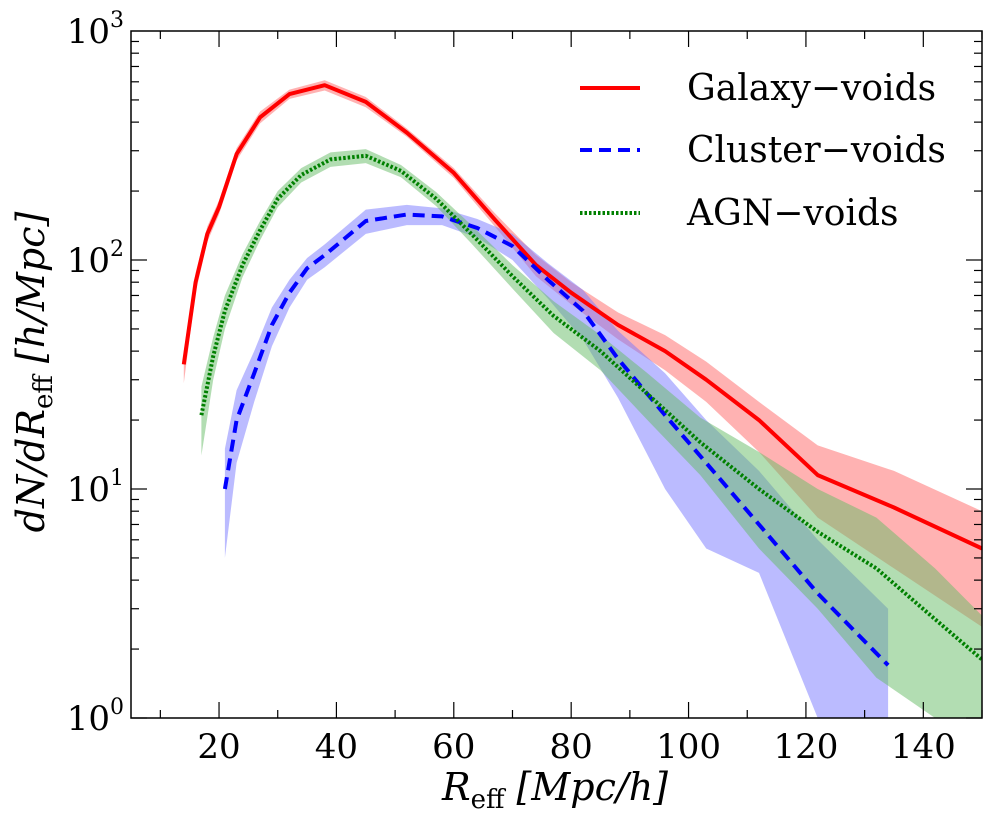  Describe the element at coordinates (95, 717) in the screenshot. I see `y-tick-label: 10⁰` at that location.